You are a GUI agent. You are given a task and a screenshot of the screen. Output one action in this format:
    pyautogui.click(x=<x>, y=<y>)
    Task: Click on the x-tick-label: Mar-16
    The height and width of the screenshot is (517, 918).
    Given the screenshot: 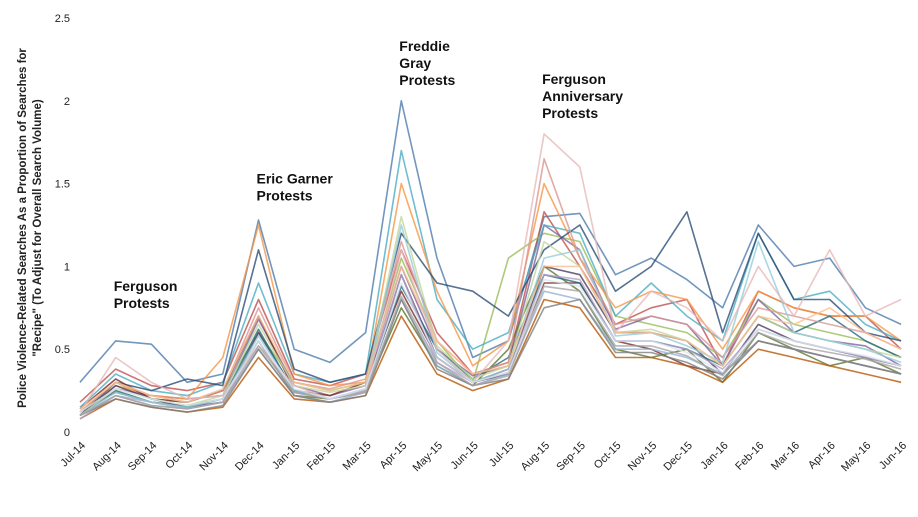 What is the action you would take?
    pyautogui.click(x=785, y=456)
    